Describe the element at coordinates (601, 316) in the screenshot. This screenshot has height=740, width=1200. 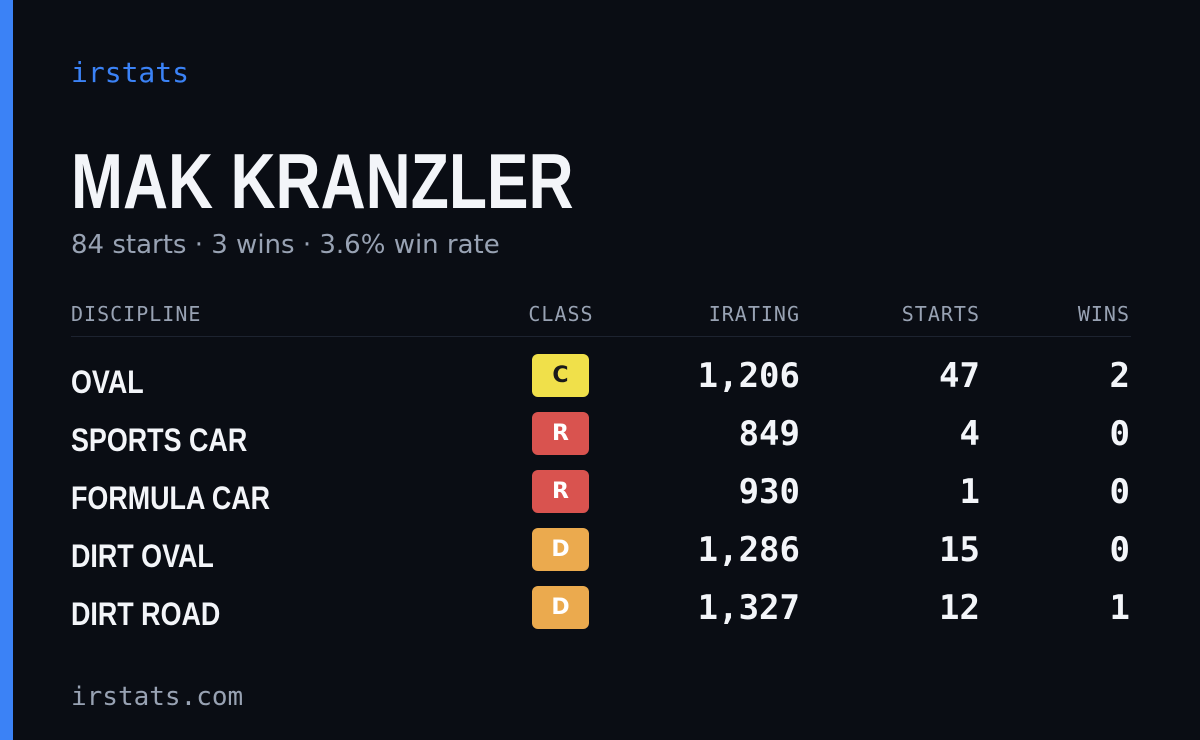
I see `table-header: DISCIPLINE CLASS IRATING STARTS WINS` at that location.